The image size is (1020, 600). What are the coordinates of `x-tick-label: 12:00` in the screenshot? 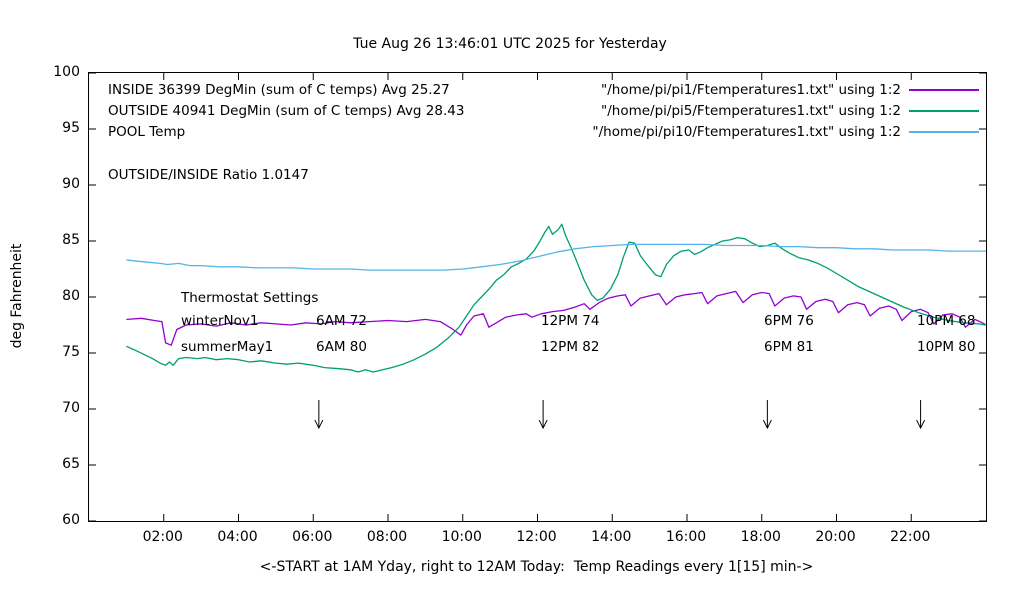 It's located at (536, 537).